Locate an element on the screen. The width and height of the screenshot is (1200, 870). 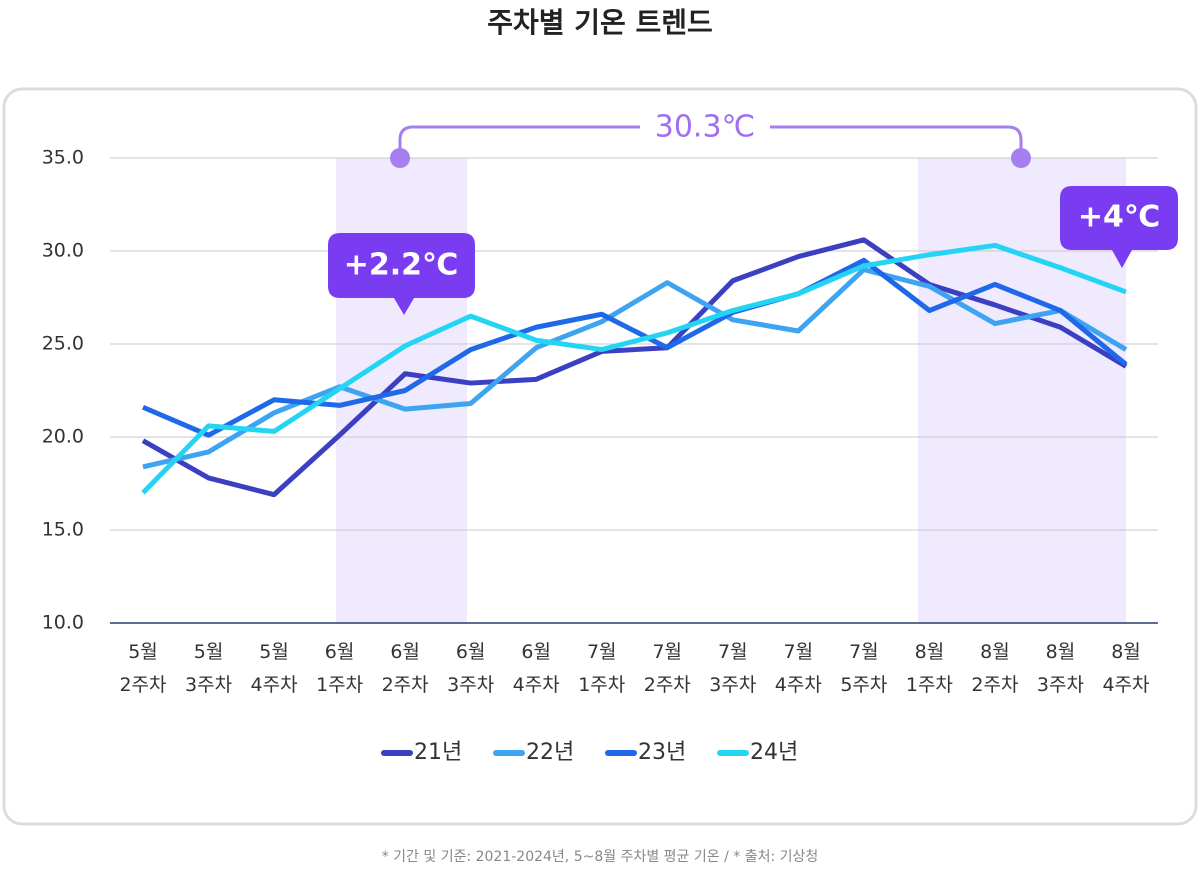
y-tick-label: 25.0 is located at coordinates (63, 344).